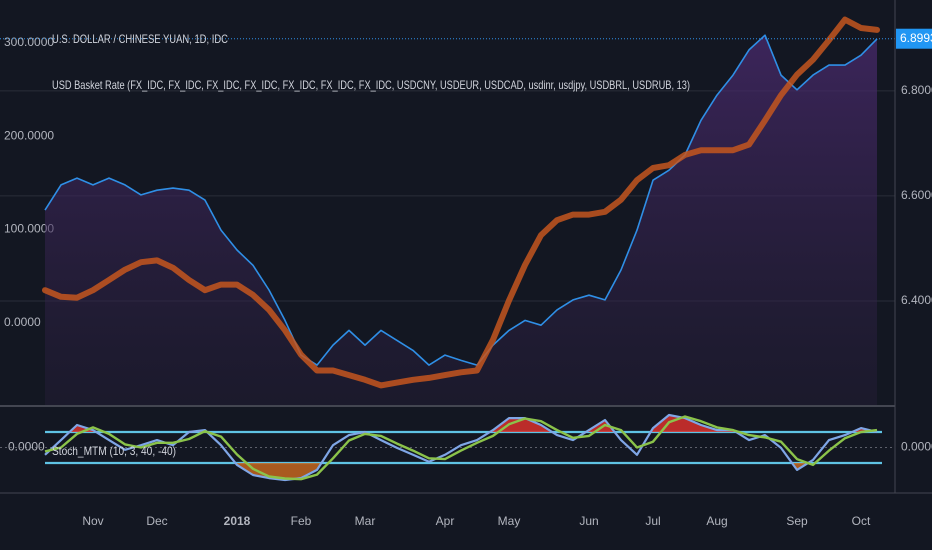 The width and height of the screenshot is (932, 550). I want to click on x-tick-label: Nov, so click(92, 521).